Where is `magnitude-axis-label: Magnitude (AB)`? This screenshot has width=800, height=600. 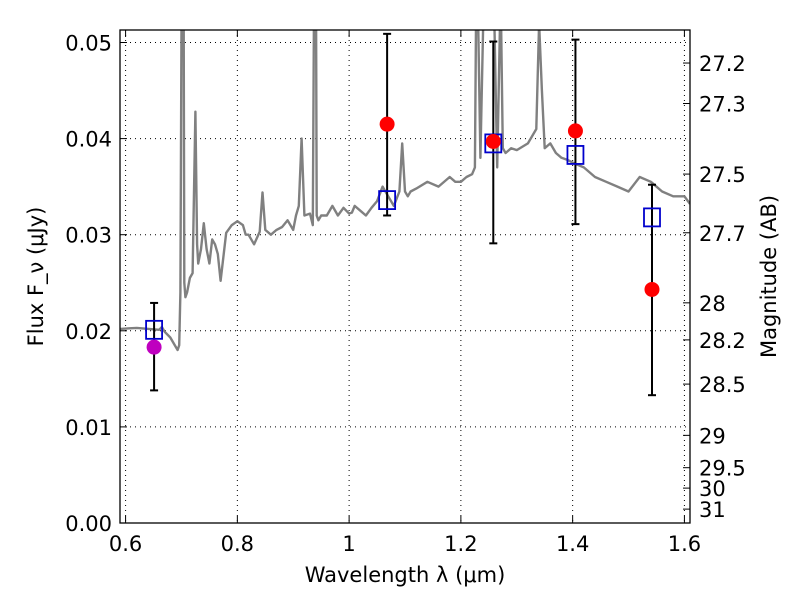 magnitude-axis-label: Magnitude (AB) is located at coordinates (769, 276).